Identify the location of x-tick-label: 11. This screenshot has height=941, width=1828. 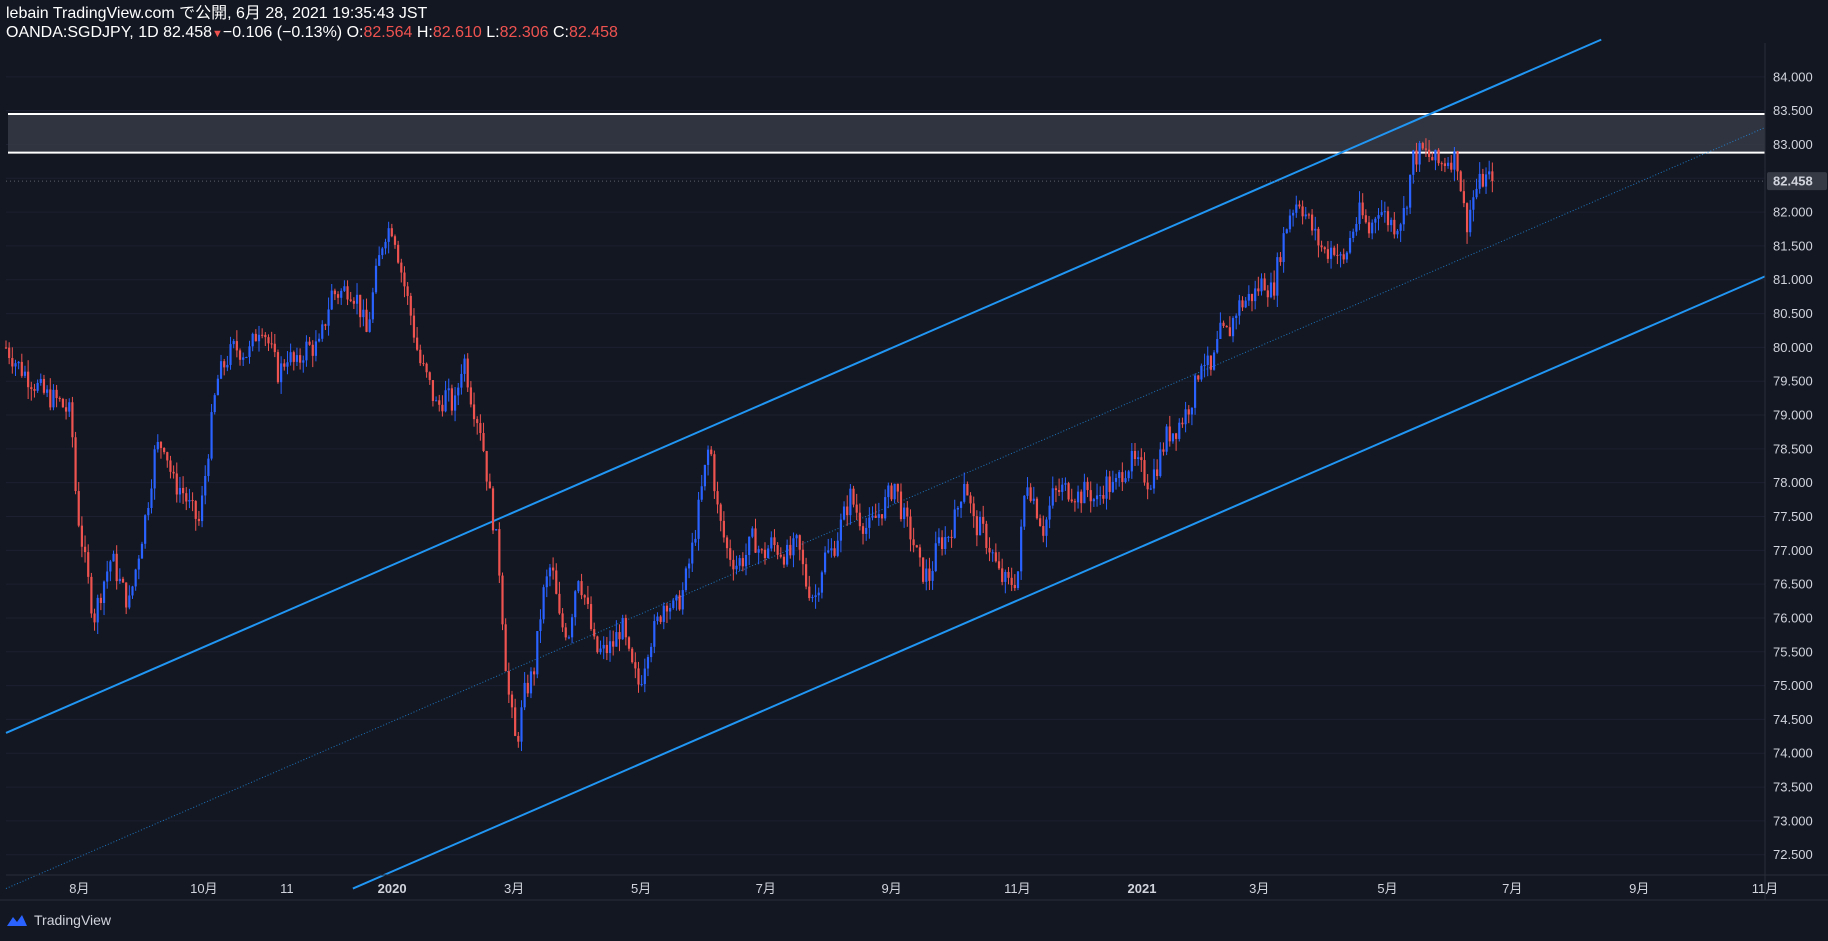
(287, 888).